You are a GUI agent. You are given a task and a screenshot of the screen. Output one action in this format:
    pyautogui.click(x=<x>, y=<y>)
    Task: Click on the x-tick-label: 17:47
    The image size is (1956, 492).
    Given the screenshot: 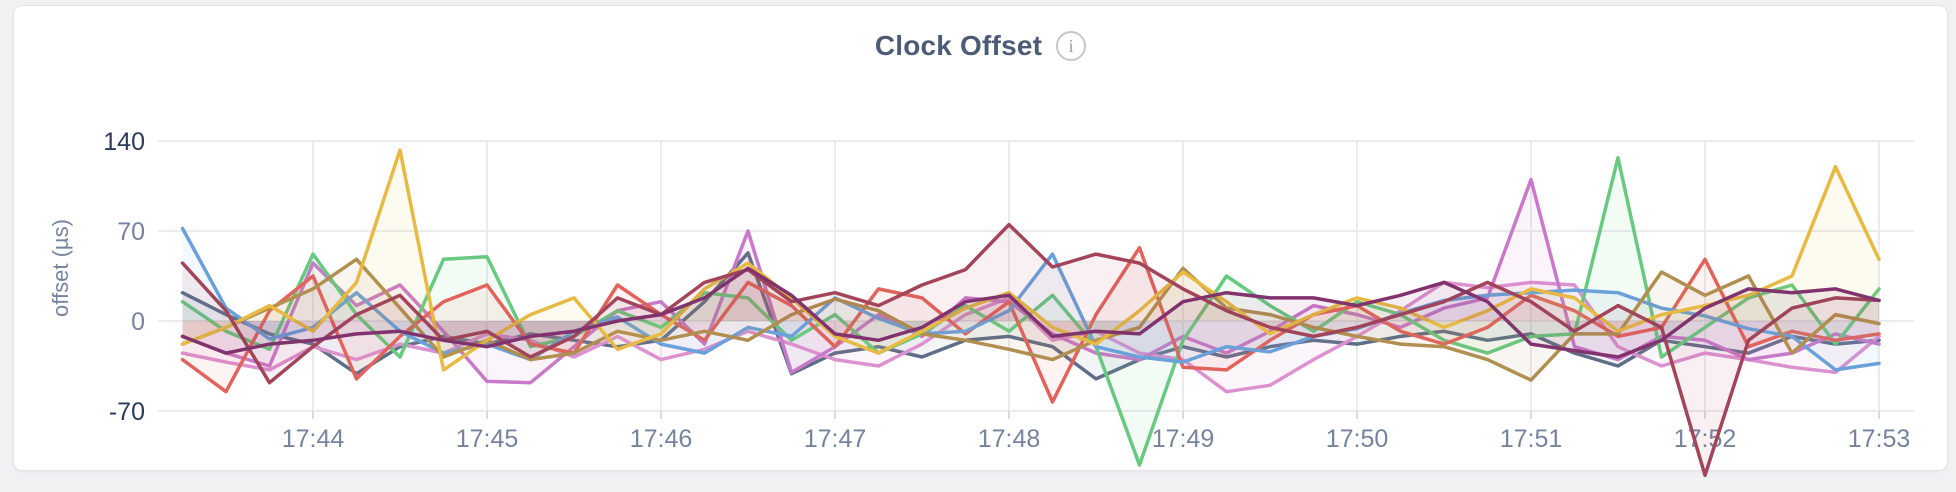 What is the action you would take?
    pyautogui.click(x=835, y=439)
    